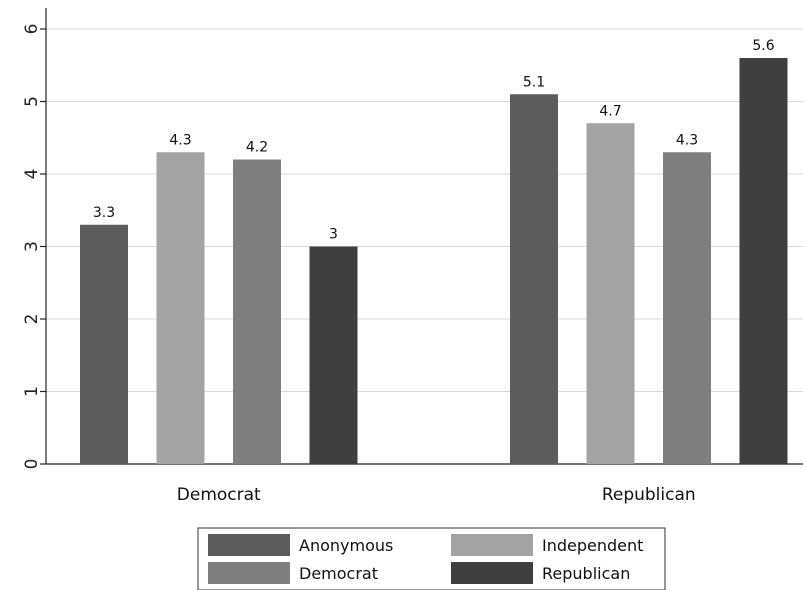 Image resolution: width=806 pixels, height=590 pixels. I want to click on legend-swatch-democrat, so click(249, 573).